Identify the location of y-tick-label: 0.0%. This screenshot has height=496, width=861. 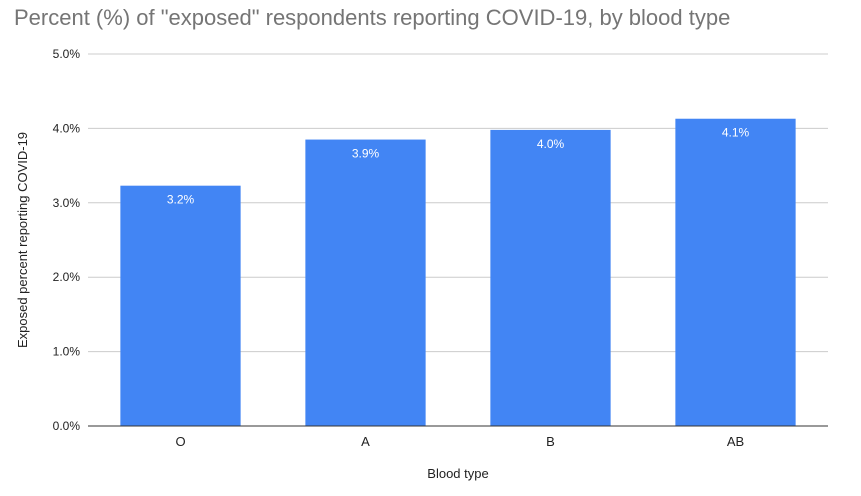
(67, 426).